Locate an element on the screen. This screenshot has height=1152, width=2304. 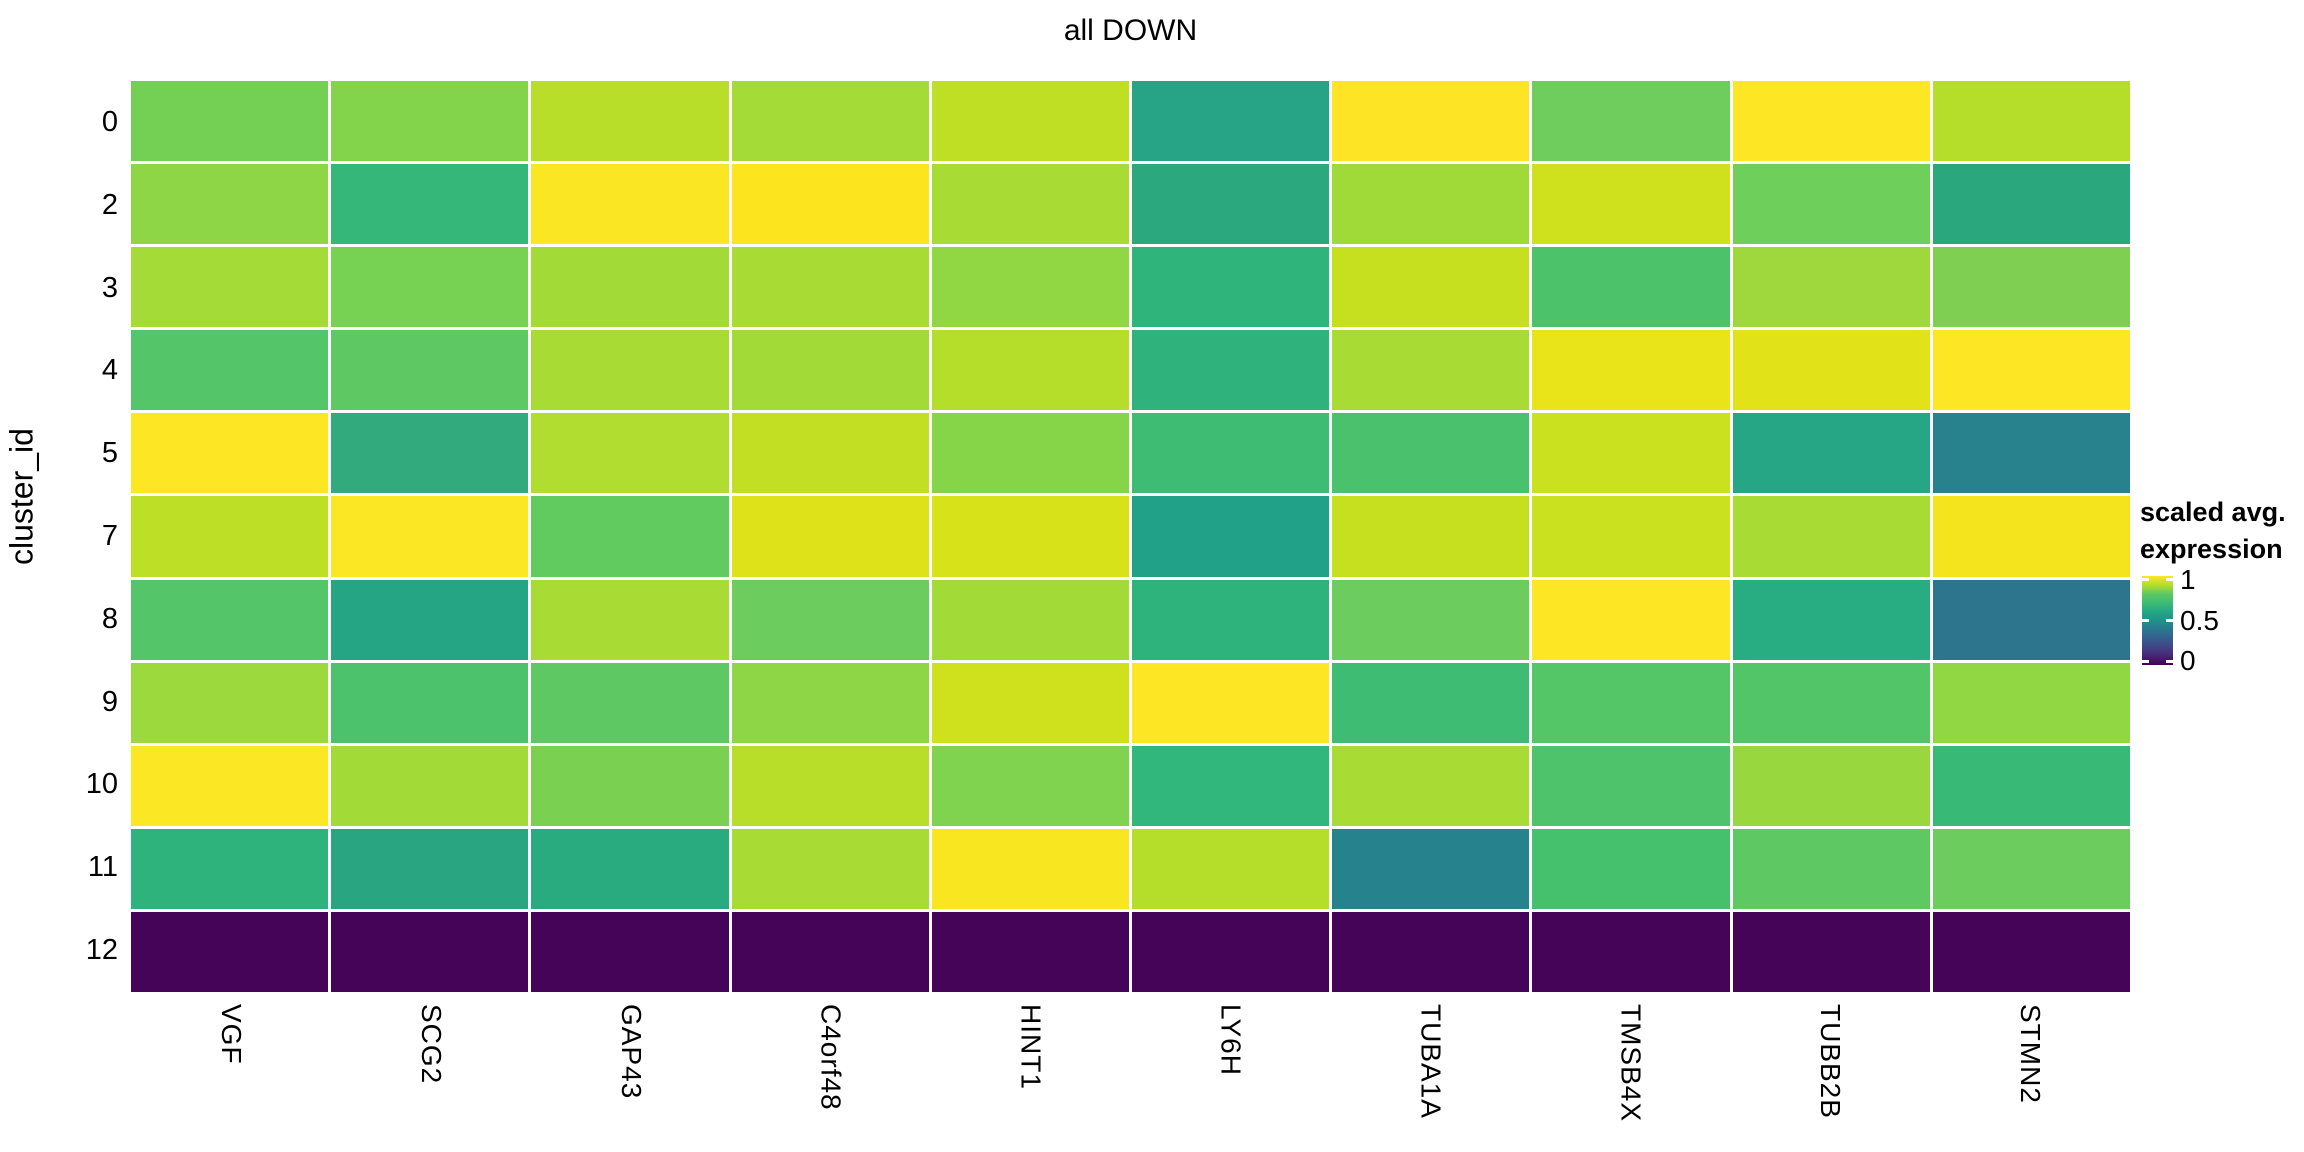
x-tick-col: LY6H is located at coordinates (1231, 1078).